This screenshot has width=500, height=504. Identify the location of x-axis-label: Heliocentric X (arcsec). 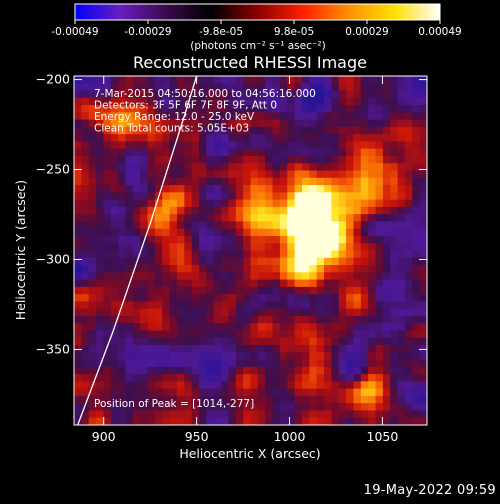
(249, 453).